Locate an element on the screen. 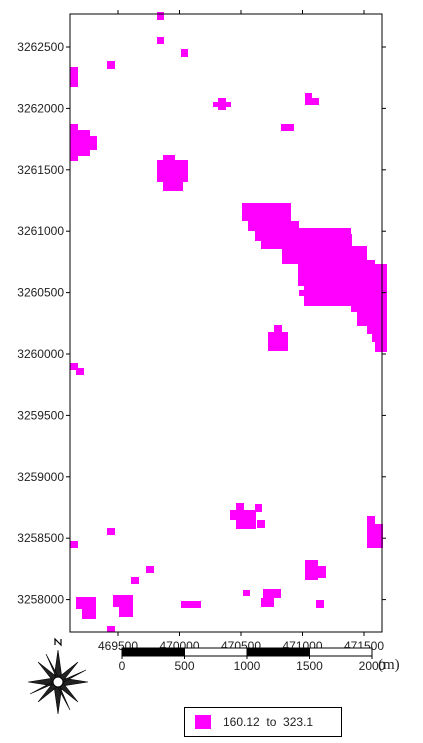  scale-bar: 0 500 1000 1500 2000 is located at coordinates (252, 660).